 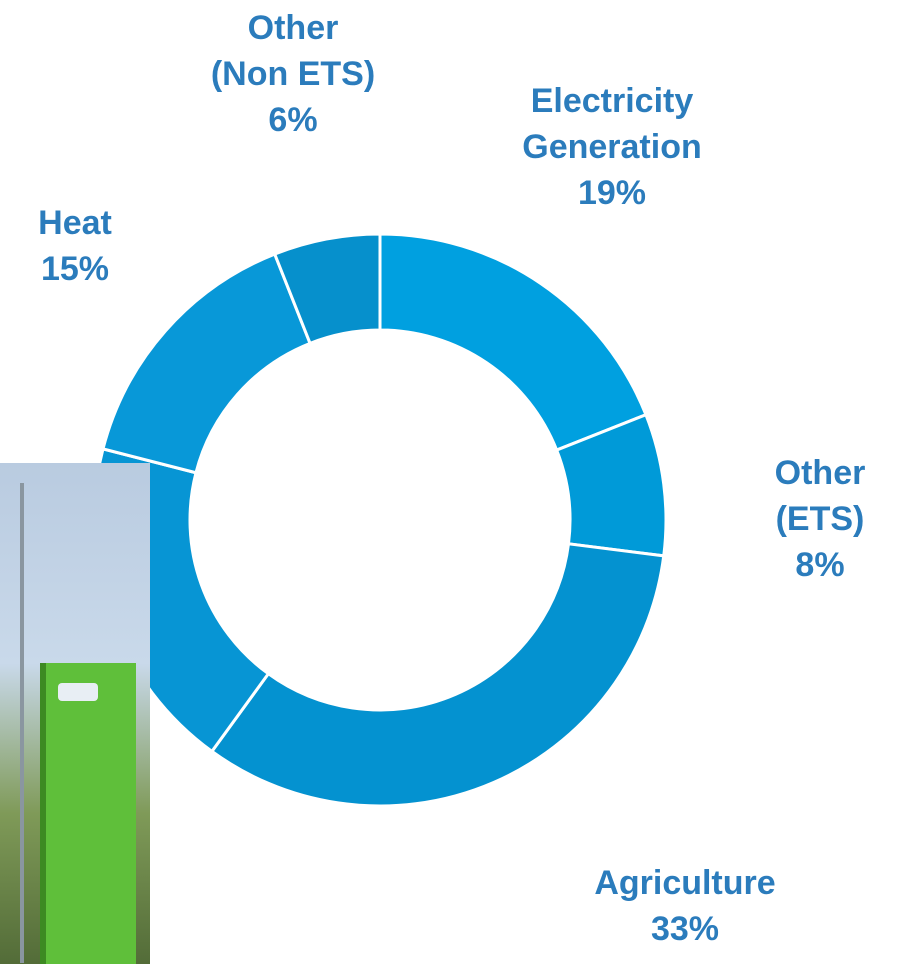 What do you see at coordinates (612, 124) in the screenshot?
I see `category-name: Electricity Generation` at bounding box center [612, 124].